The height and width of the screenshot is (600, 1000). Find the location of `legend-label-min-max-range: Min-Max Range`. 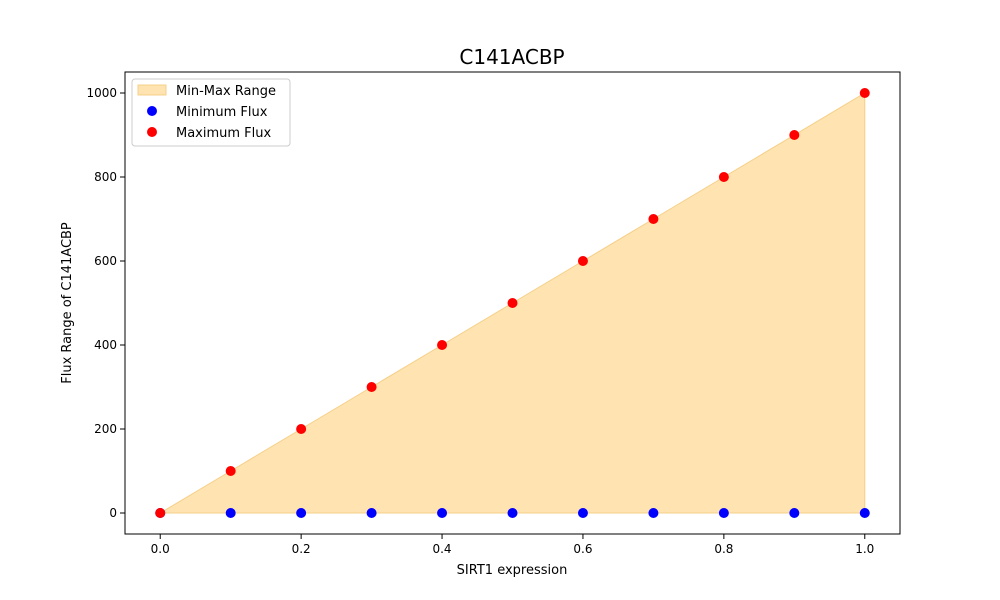

legend-label-min-max-range: Min-Max Range is located at coordinates (226, 91).